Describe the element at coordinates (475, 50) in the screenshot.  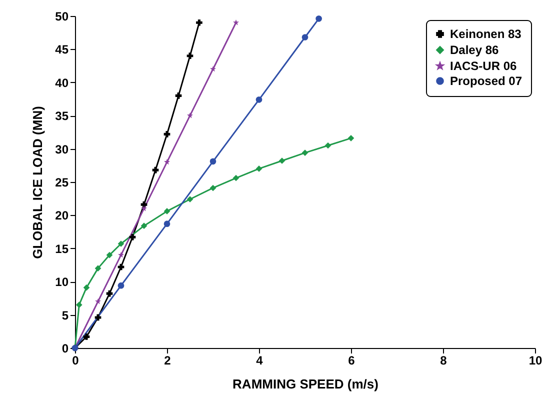
I see `legend-label: Daley 86` at that location.